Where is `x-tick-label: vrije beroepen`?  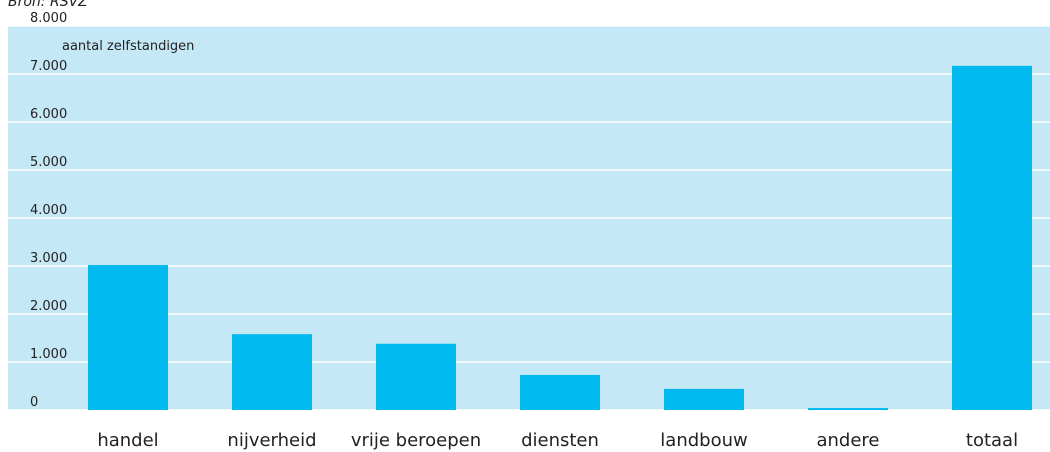 x-tick-label: vrije beroepen is located at coordinates (416, 440).